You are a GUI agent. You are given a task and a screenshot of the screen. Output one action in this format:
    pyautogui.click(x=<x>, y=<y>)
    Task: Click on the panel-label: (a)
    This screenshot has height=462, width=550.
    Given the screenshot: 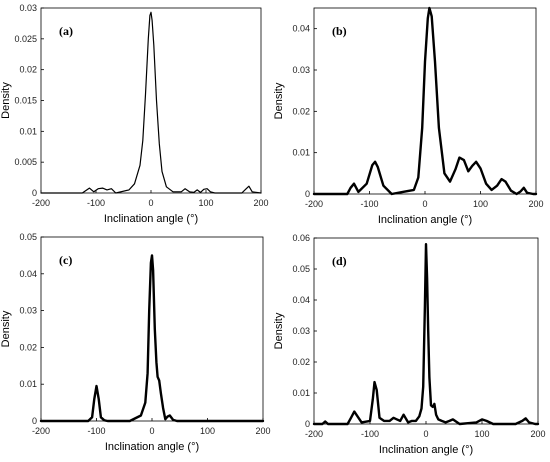 What is the action you would take?
    pyautogui.click(x=66, y=31)
    